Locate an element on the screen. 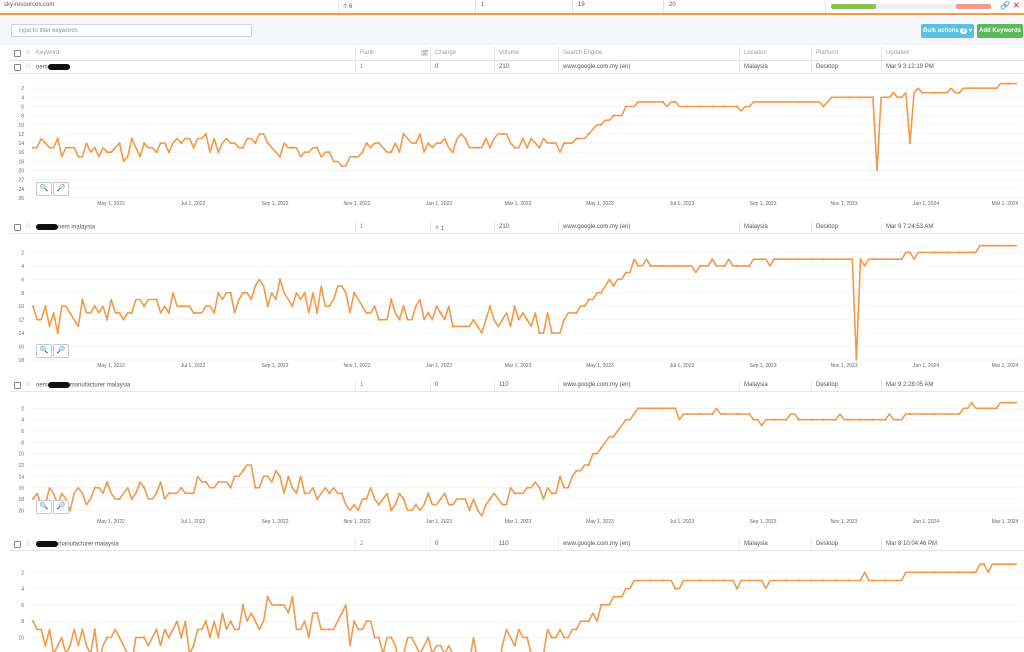 The width and height of the screenshot is (1024, 652). close-icon: ✕ is located at coordinates (1016, 5).